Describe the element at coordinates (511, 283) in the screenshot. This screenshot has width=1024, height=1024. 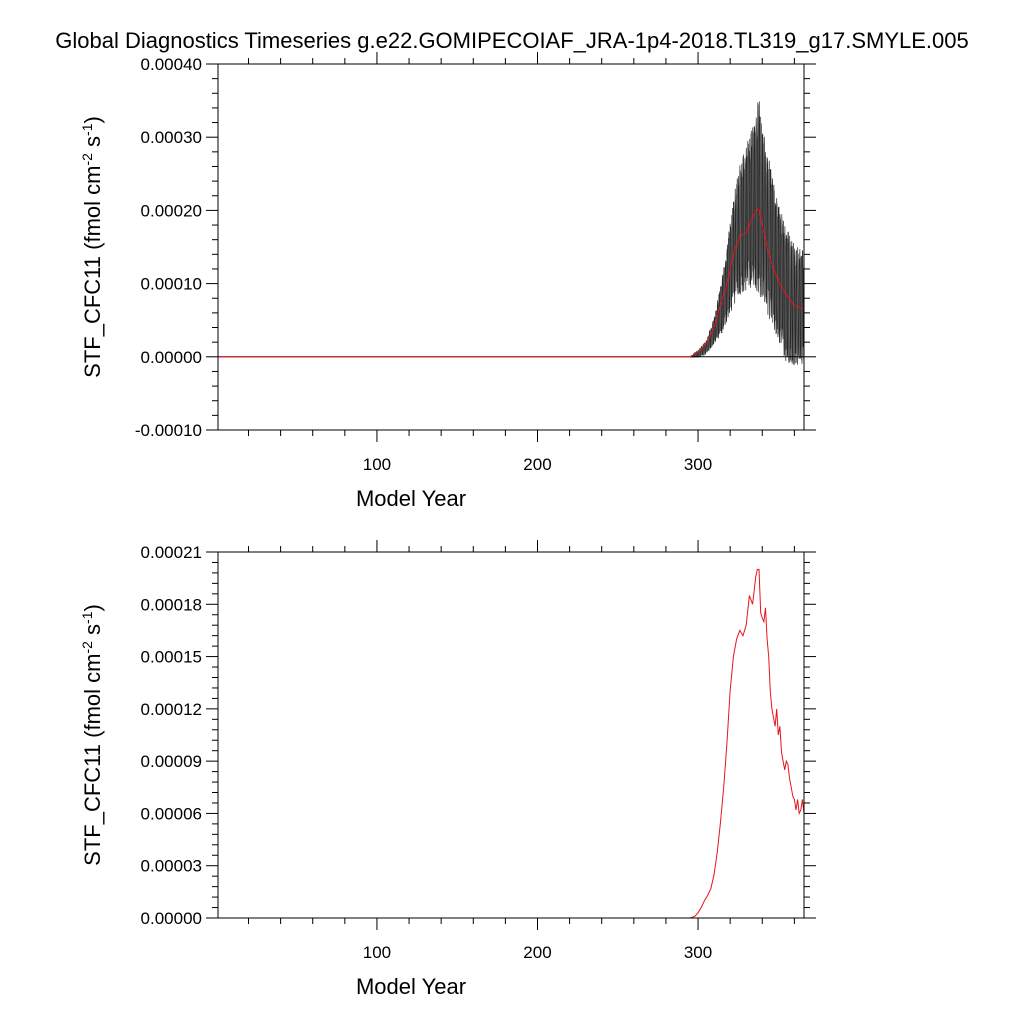
I see `annual-mean-series-line` at that location.